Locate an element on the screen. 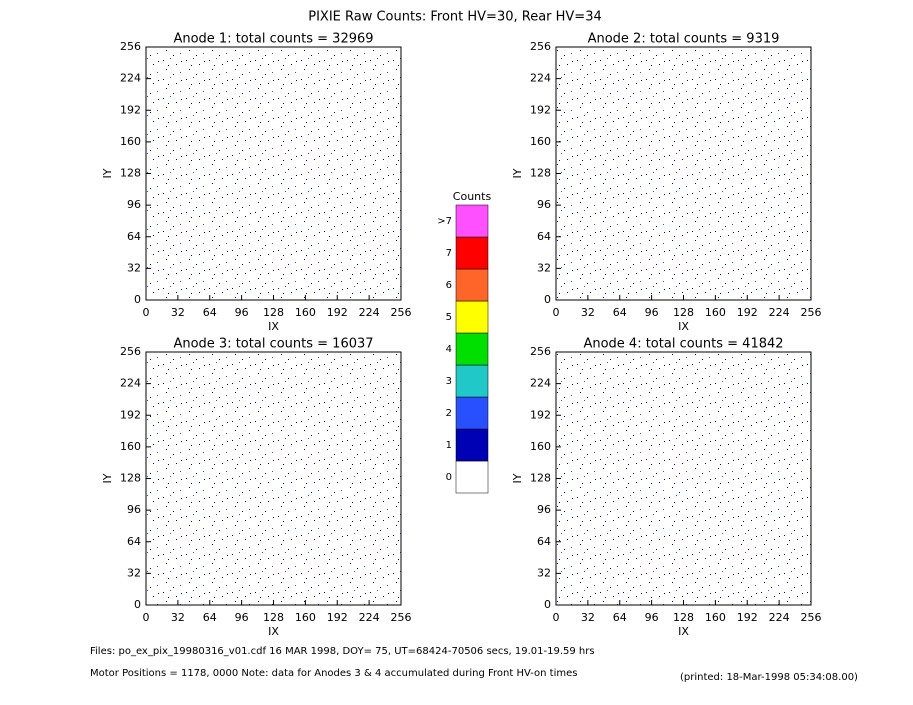  panel-title: Anode 2: total counts = 9319 is located at coordinates (684, 39).